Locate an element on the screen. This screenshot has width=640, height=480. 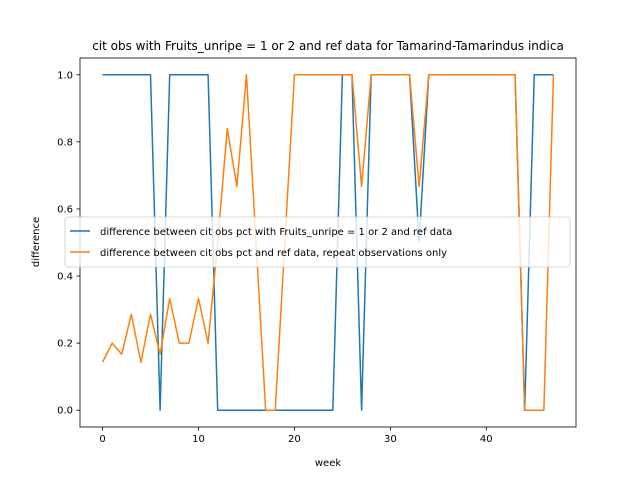
x-tick-label: 10 is located at coordinates (198, 439).